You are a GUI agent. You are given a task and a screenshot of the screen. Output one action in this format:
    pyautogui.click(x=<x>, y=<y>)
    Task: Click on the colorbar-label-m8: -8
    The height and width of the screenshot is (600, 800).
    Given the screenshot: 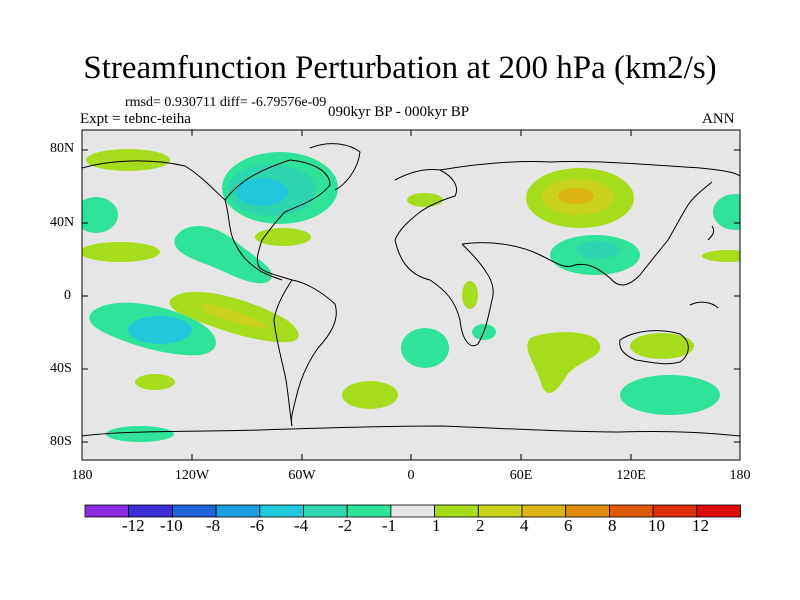 What is the action you would take?
    pyautogui.click(x=213, y=525)
    